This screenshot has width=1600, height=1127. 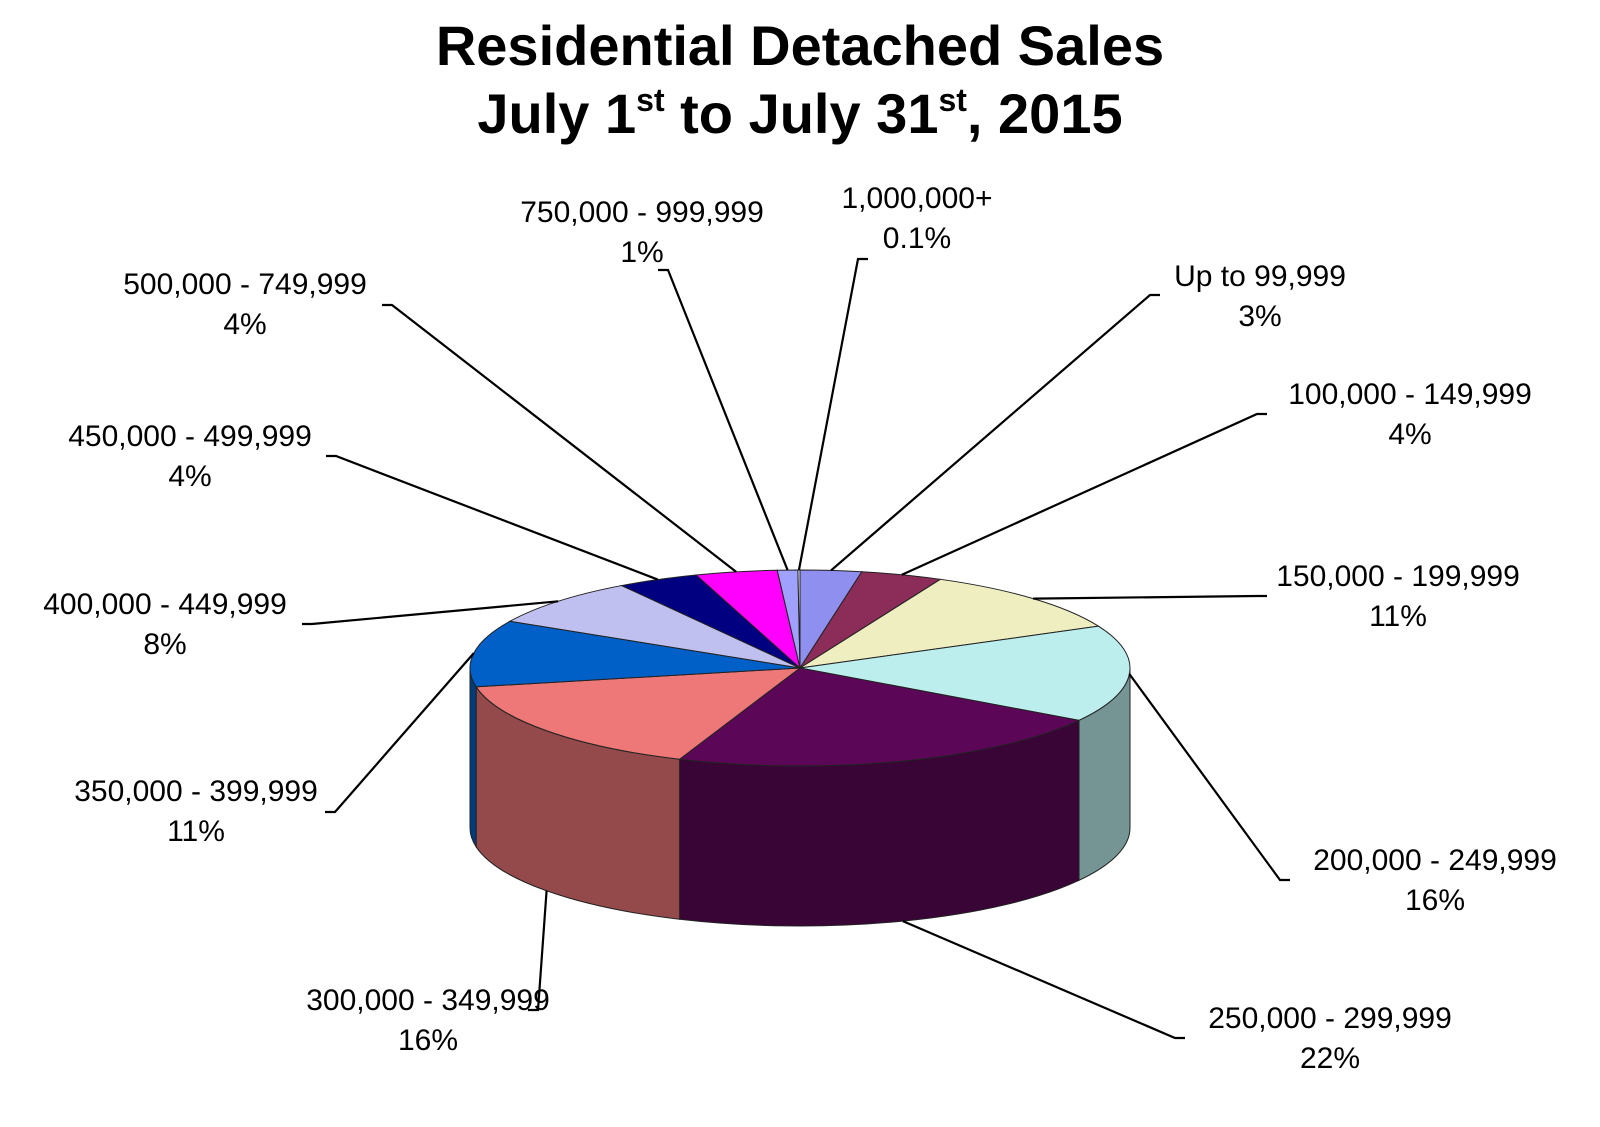 I want to click on slice-percent-6: 11%, so click(x=196, y=831).